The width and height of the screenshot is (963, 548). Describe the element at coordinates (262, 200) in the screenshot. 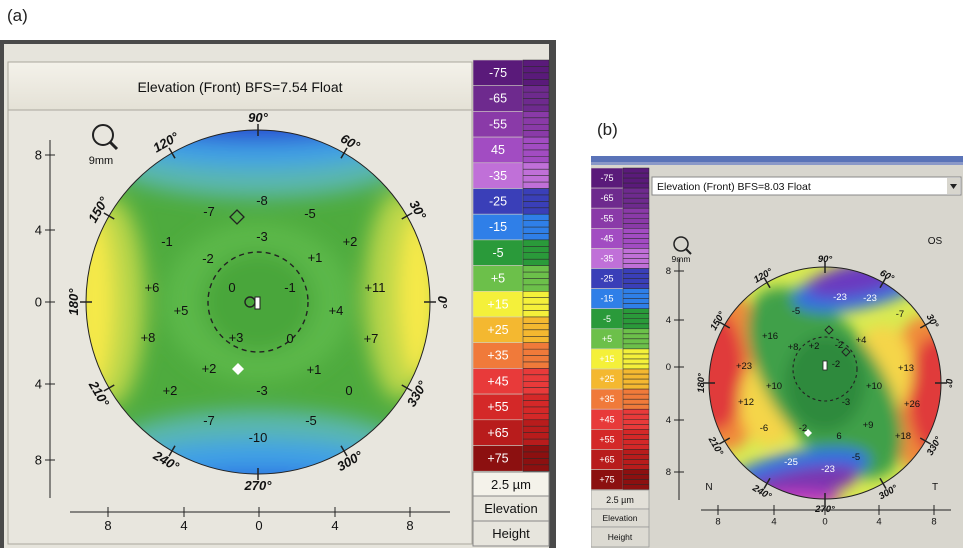

I see `panel-a-map-value: -8` at that location.